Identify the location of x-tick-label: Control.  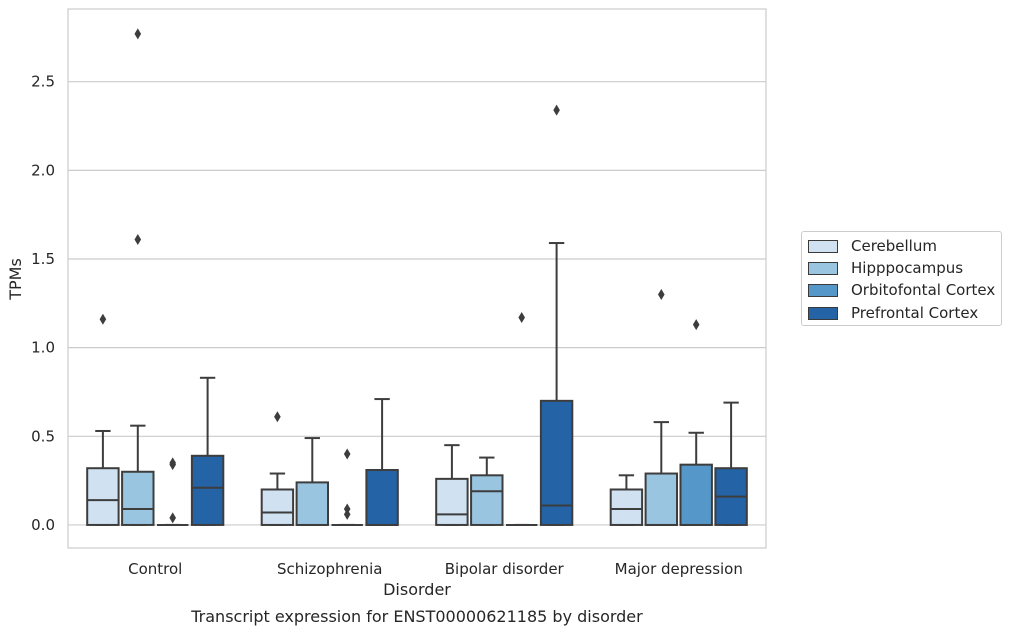
(155, 569).